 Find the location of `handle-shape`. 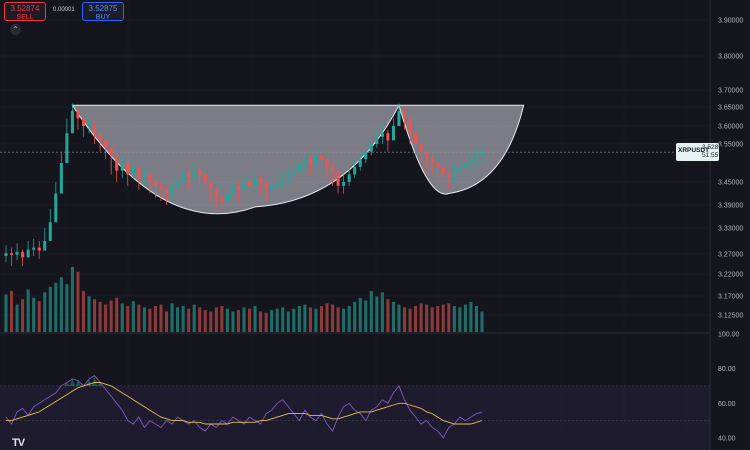

handle-shape is located at coordinates (461, 149).